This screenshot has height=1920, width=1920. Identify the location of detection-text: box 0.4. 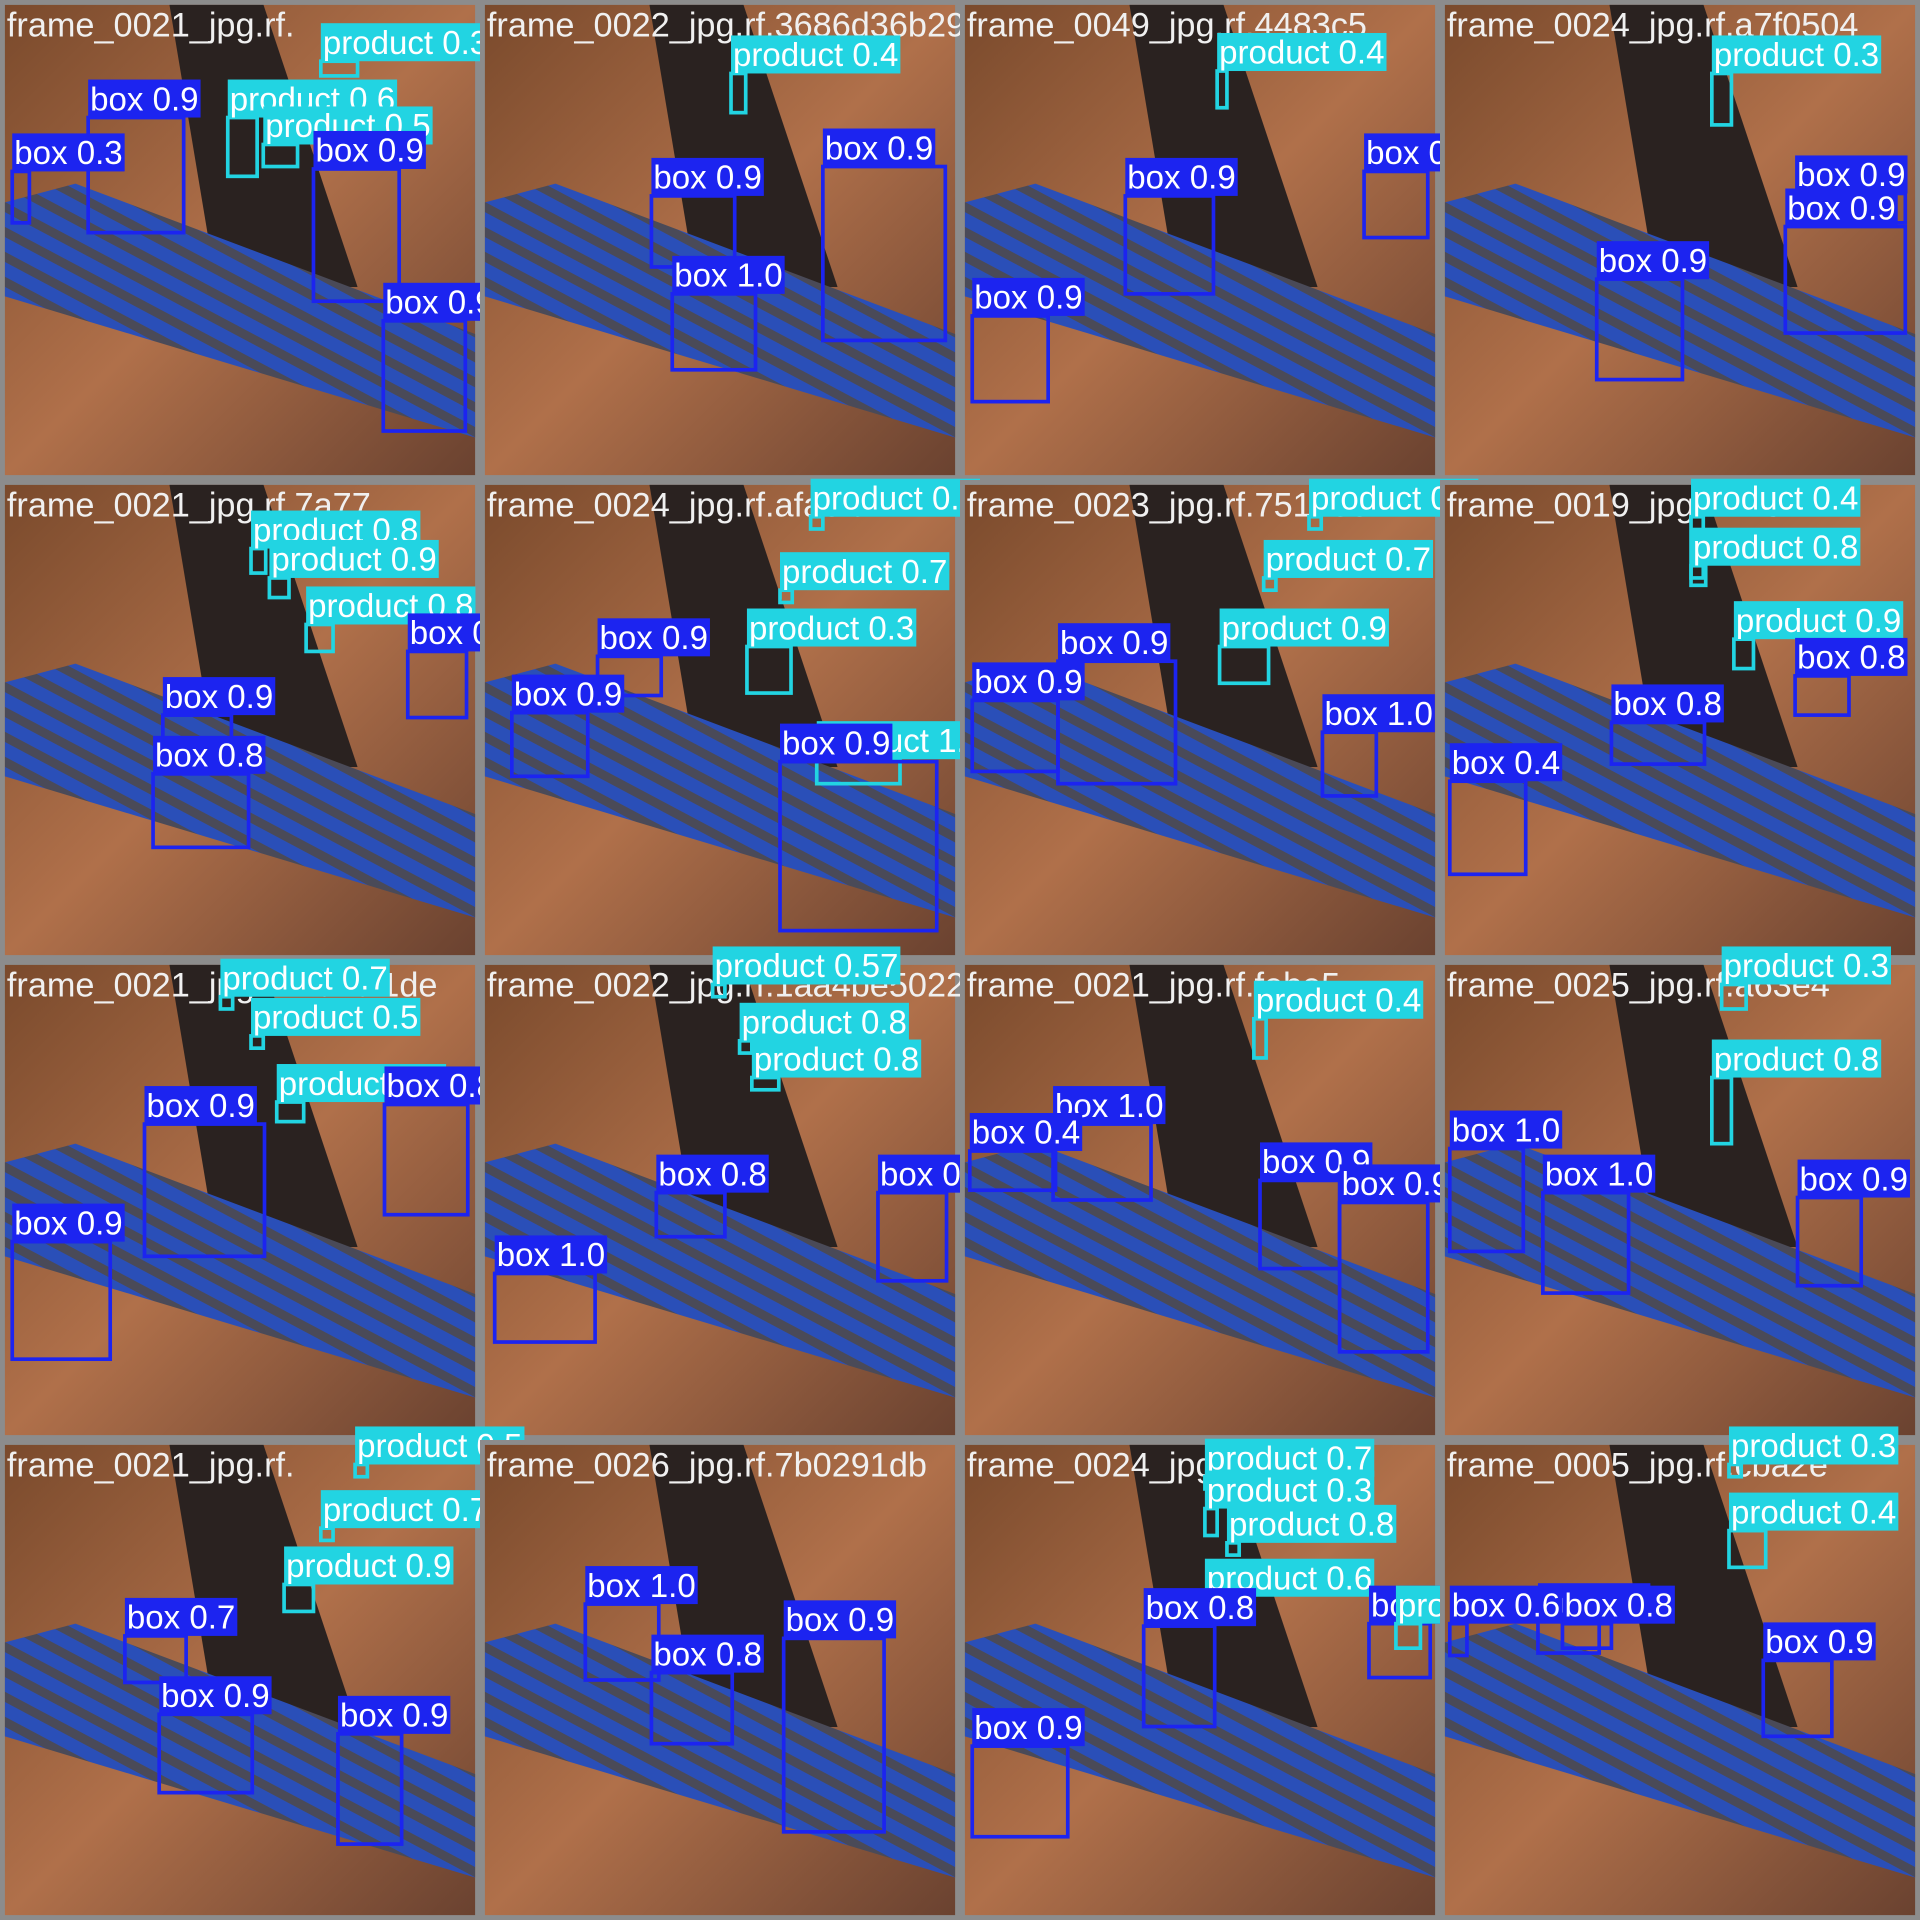
(1506, 763).